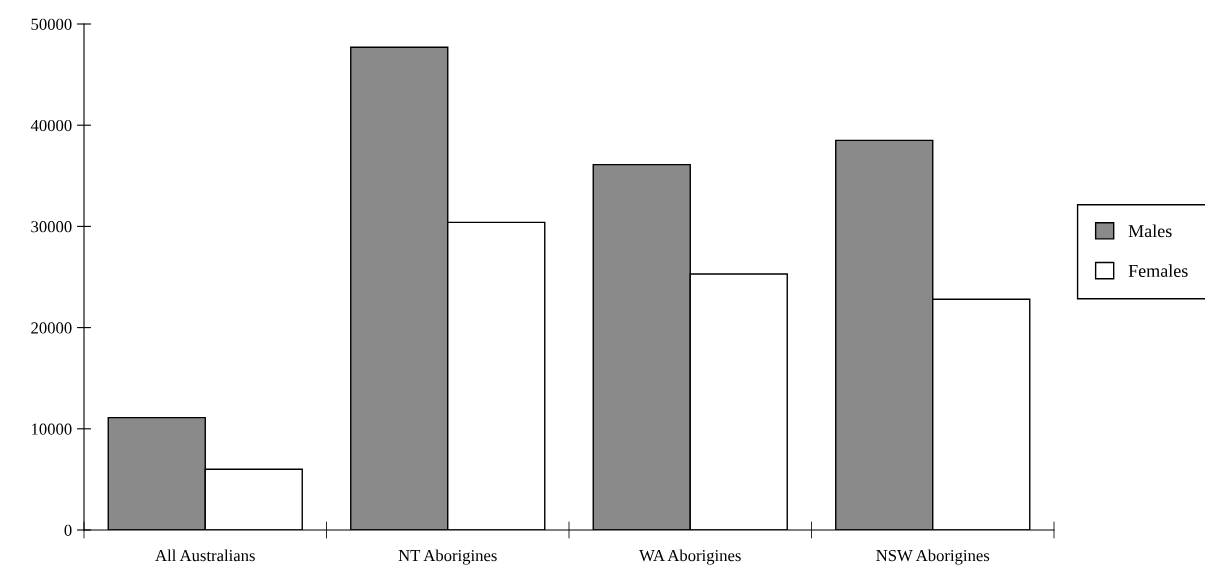 The width and height of the screenshot is (1205, 579). I want to click on x-tick-label: All Australians, so click(205, 555).